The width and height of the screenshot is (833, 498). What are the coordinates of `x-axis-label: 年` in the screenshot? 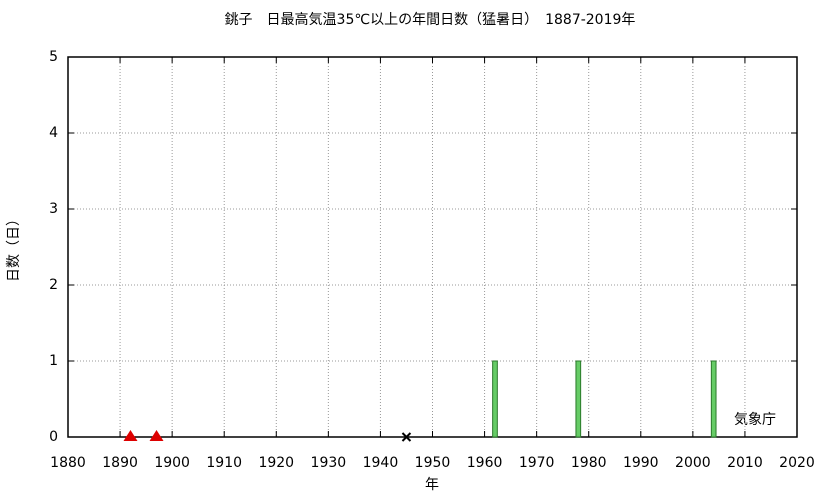 It's located at (432, 485).